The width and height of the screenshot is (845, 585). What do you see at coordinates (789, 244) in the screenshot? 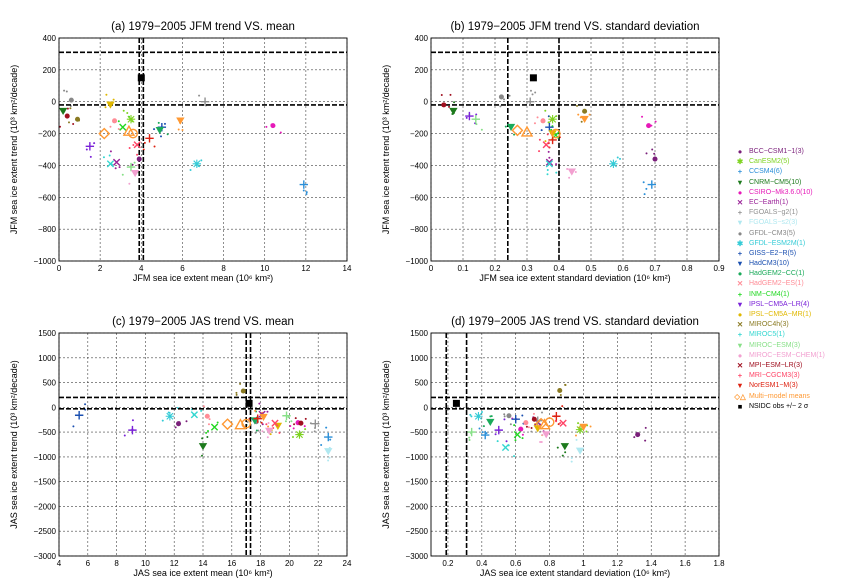
I see `legend-item: ✱ GFDL−ESM2M(1)` at bounding box center [789, 244].